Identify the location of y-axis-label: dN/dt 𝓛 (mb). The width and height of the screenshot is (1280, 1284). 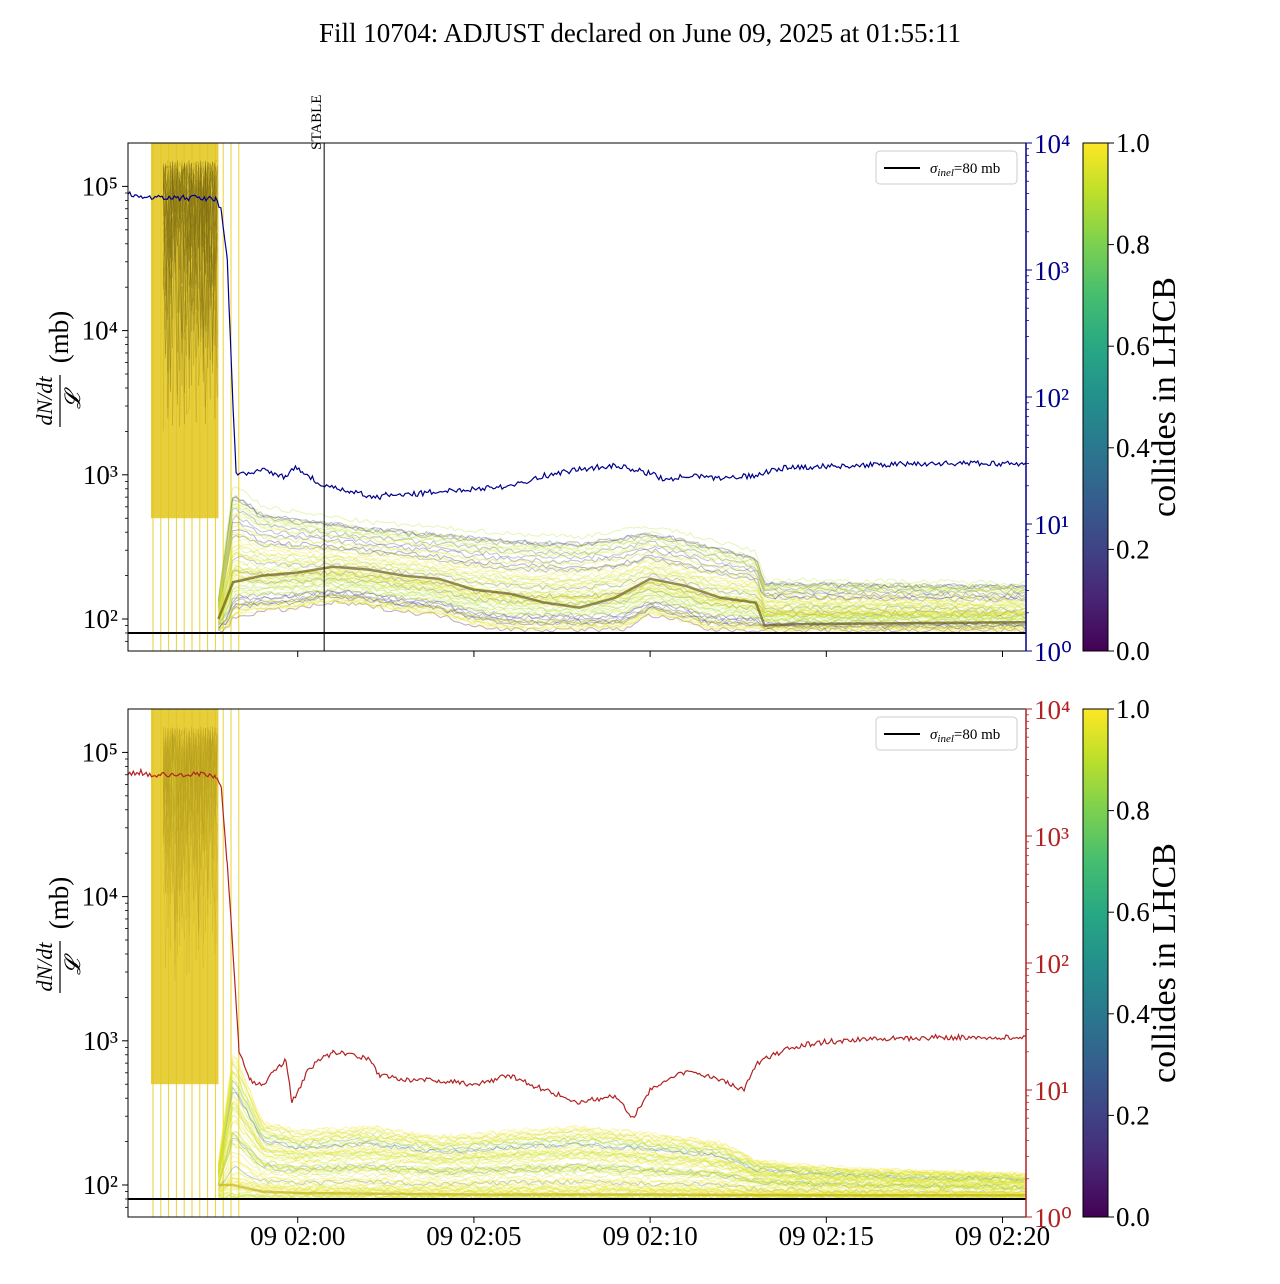
(58, 935).